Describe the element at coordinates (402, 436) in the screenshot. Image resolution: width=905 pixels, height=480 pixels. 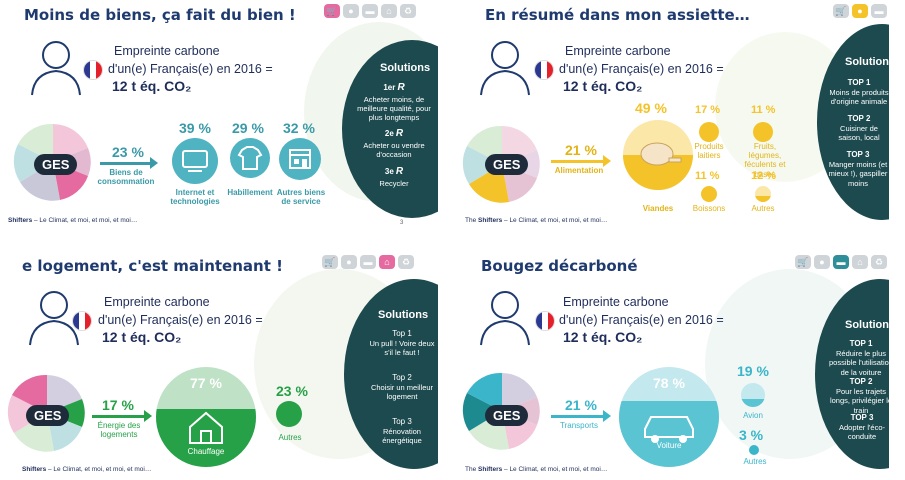
I see `solution-text: Rénovation énergétique` at that location.